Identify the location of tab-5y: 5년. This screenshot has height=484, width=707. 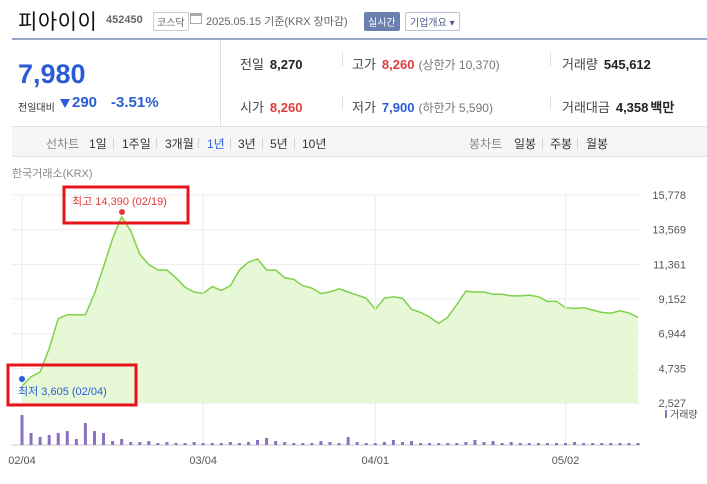
(279, 144).